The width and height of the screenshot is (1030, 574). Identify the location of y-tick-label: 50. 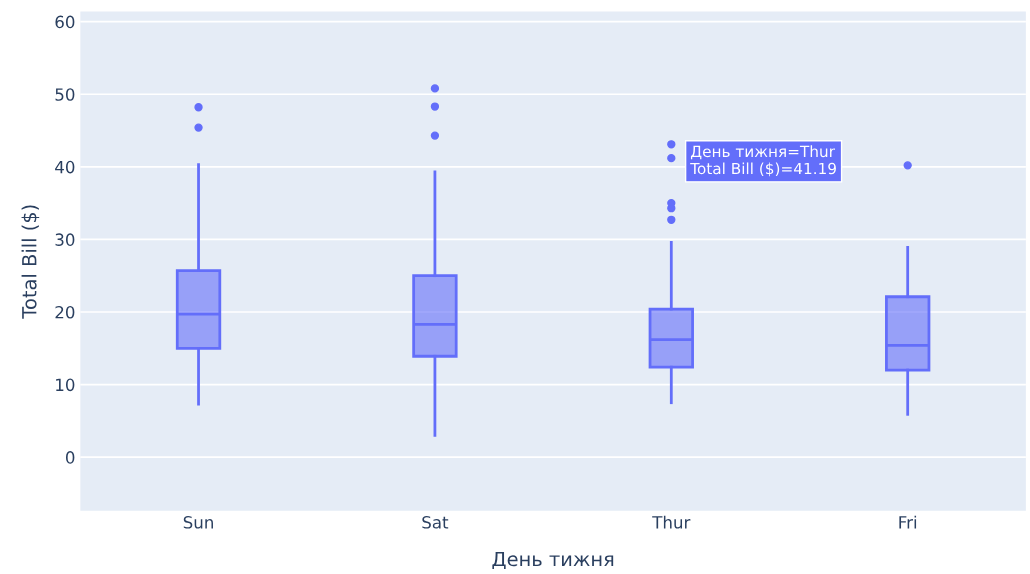
(65, 94).